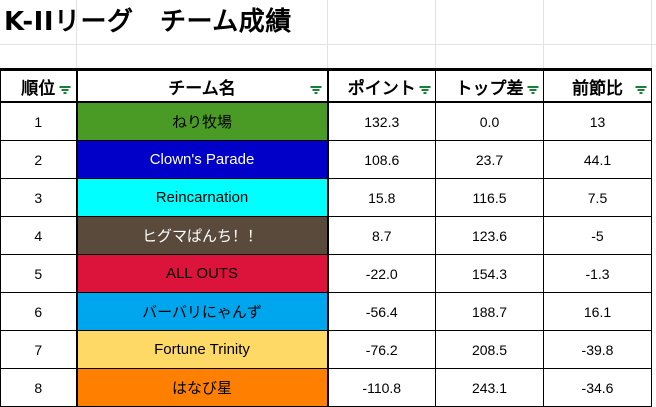 The height and width of the screenshot is (407, 656). I want to click on rank-cell: 8, so click(38, 387).